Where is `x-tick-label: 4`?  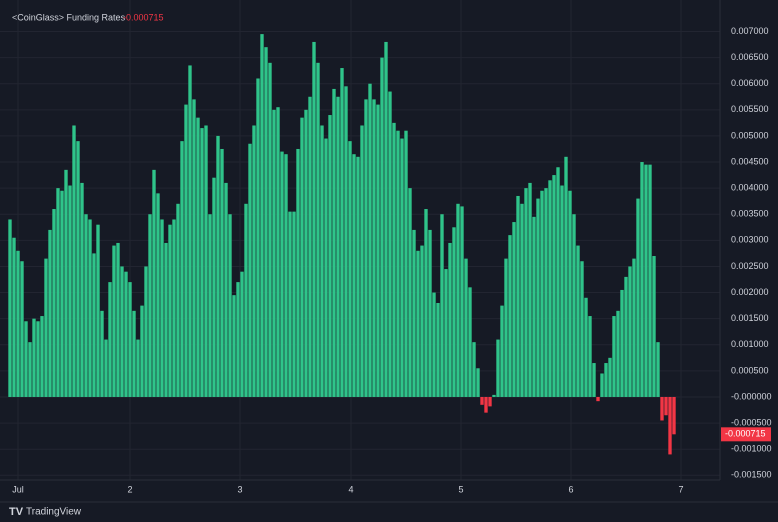 x-tick-label: 4 is located at coordinates (350, 489).